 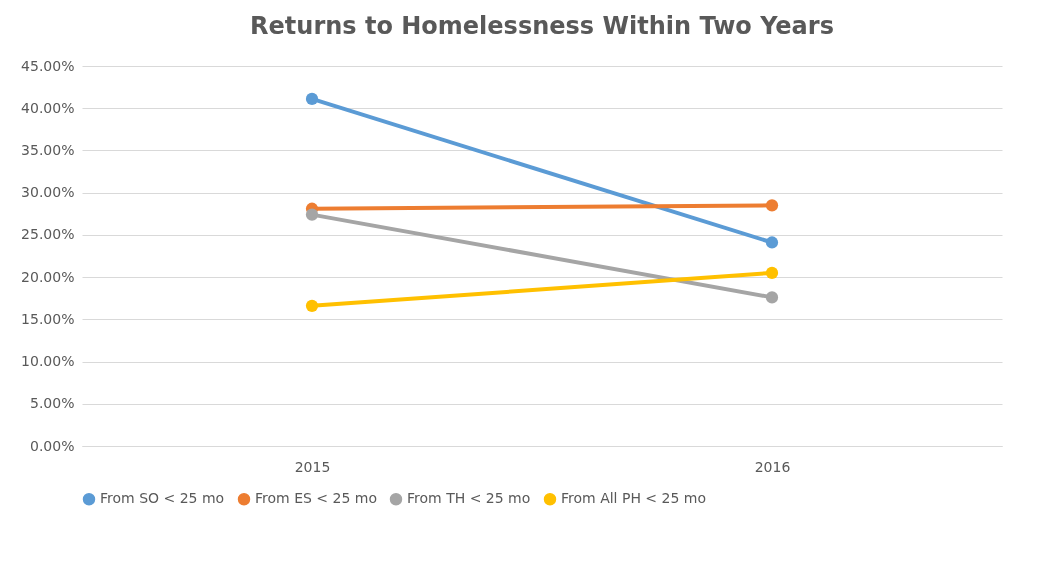 I want to click on y-tick-label: 30.00%, so click(x=48, y=192).